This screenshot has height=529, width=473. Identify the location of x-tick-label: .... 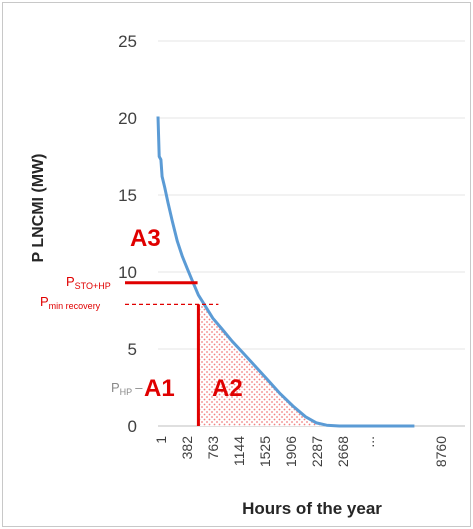
(369, 442).